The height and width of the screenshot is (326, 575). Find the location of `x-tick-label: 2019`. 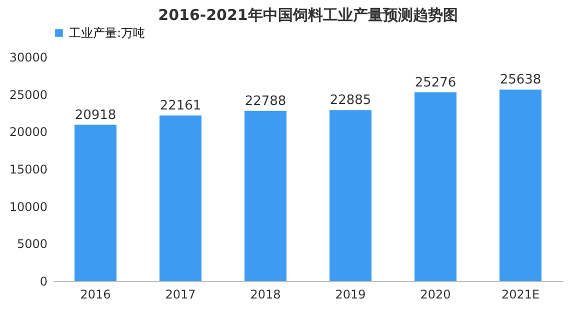

x-tick-label: 2019 is located at coordinates (350, 295).